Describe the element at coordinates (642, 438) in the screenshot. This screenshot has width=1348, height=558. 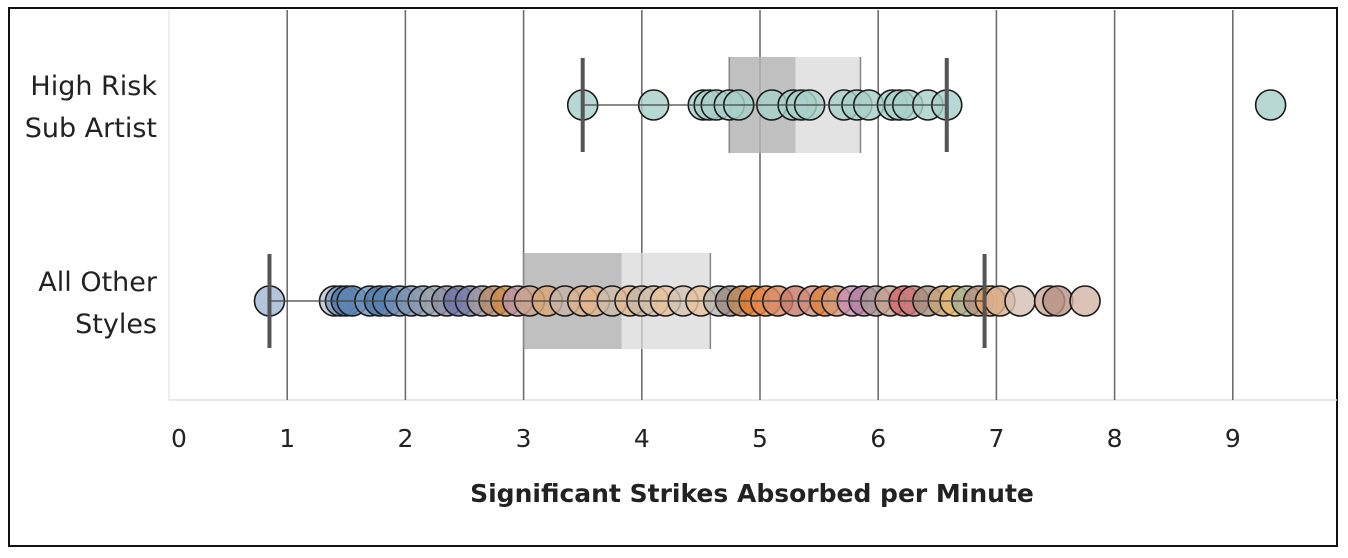
I see `x-tick-label-4: 4` at that location.